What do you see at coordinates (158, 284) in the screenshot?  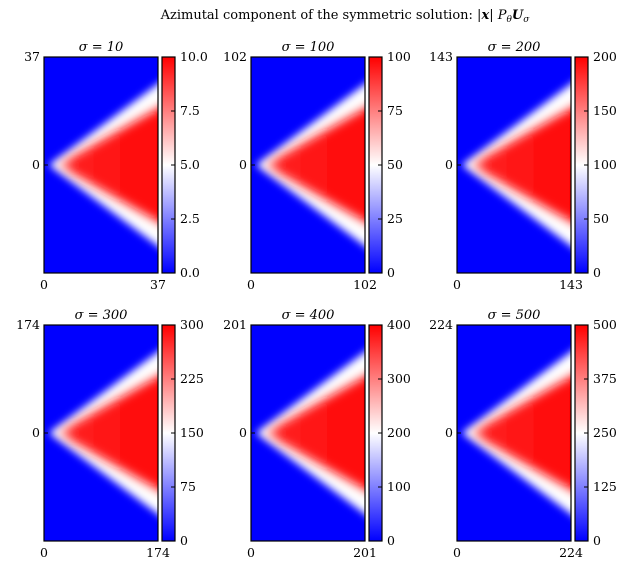 I see `x-tick-label: 37` at bounding box center [158, 284].